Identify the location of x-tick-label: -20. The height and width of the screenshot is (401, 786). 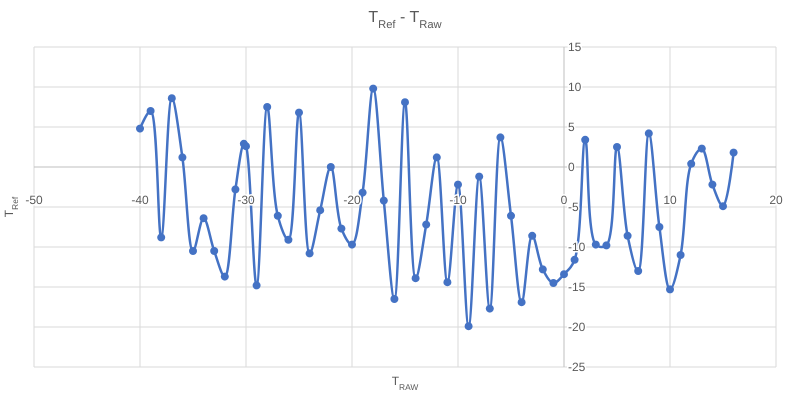
(352, 200).